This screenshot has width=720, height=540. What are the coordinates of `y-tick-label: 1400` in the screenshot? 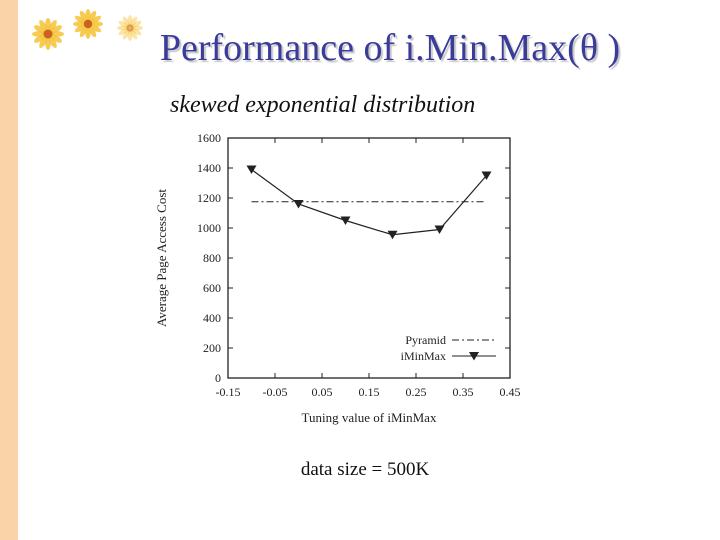 It's located at (209, 168).